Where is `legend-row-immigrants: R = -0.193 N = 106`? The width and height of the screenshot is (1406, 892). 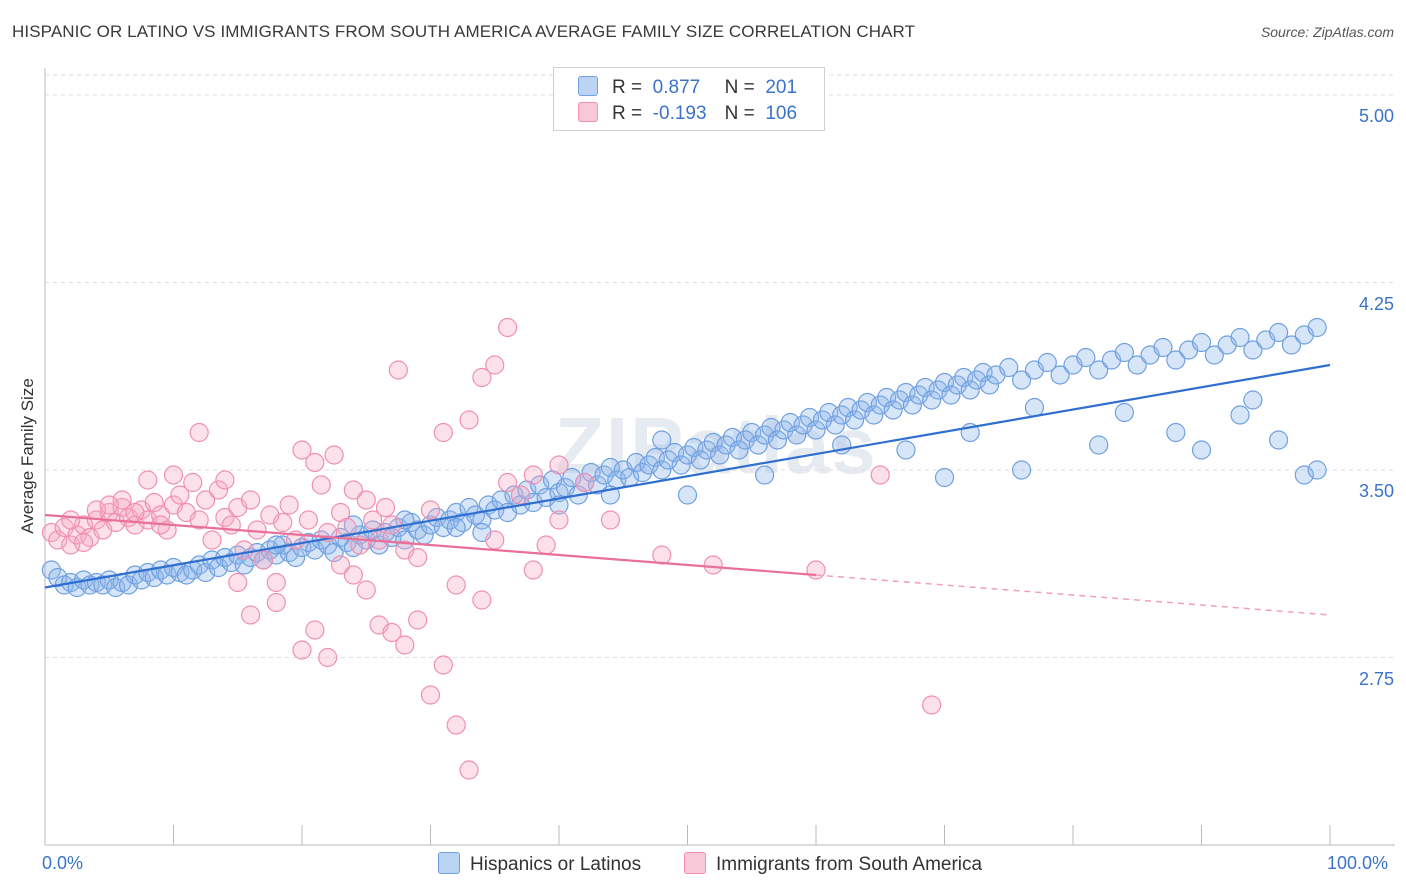 legend-row-immigrants: R = -0.193 N = 106 is located at coordinates (687, 114).